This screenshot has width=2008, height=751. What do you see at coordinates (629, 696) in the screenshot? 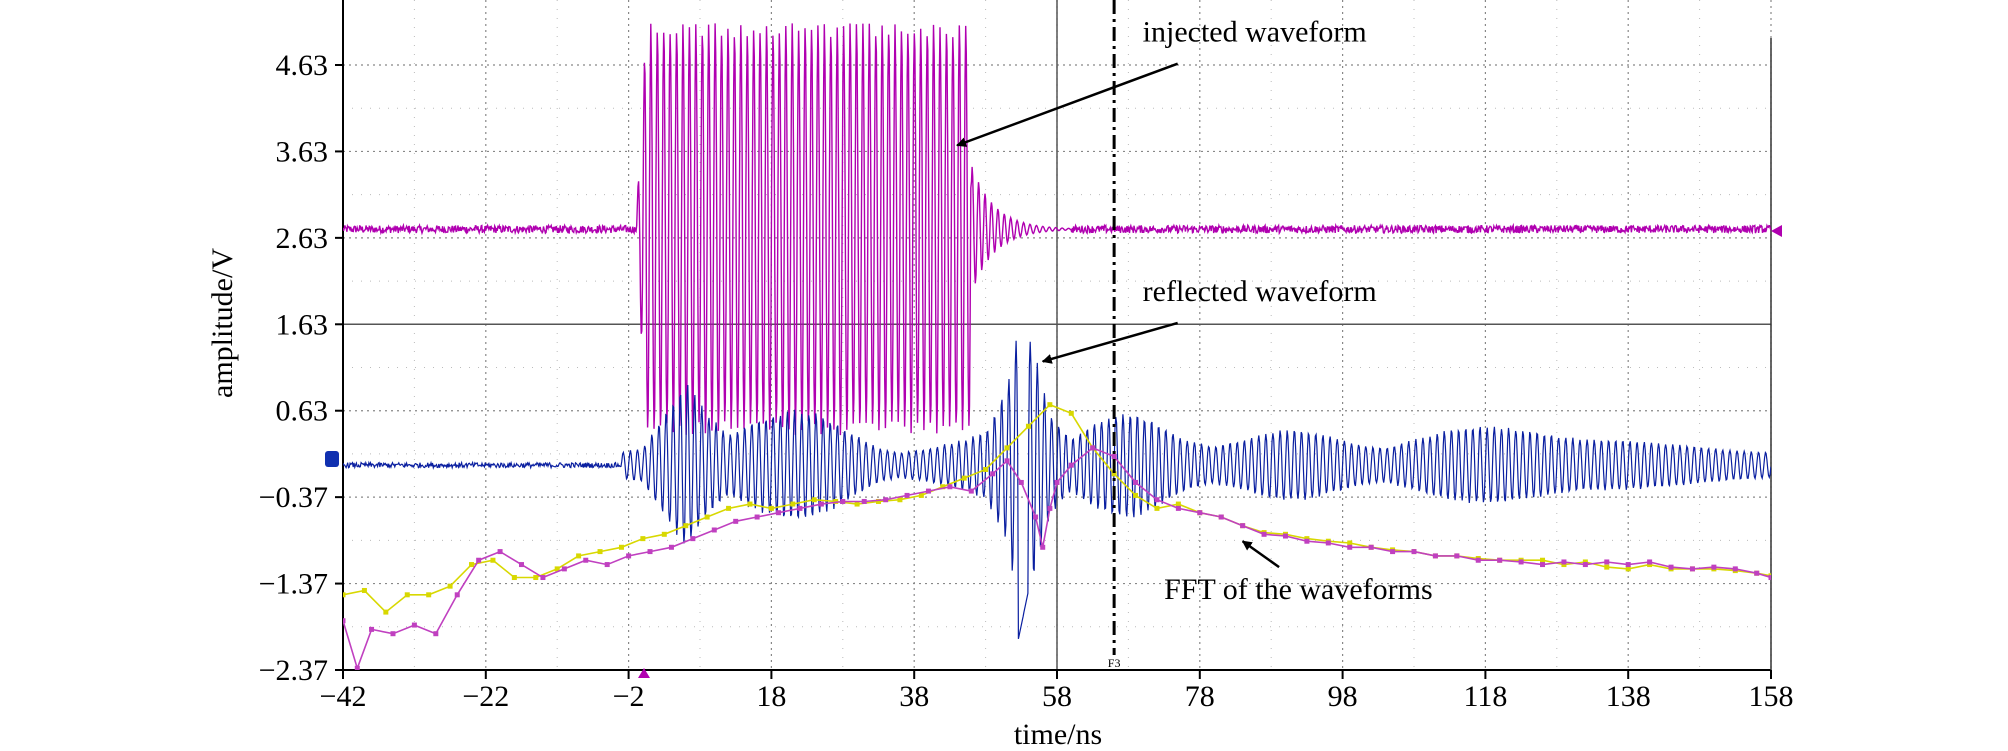
I see `x-tick-label: −2` at bounding box center [629, 696].